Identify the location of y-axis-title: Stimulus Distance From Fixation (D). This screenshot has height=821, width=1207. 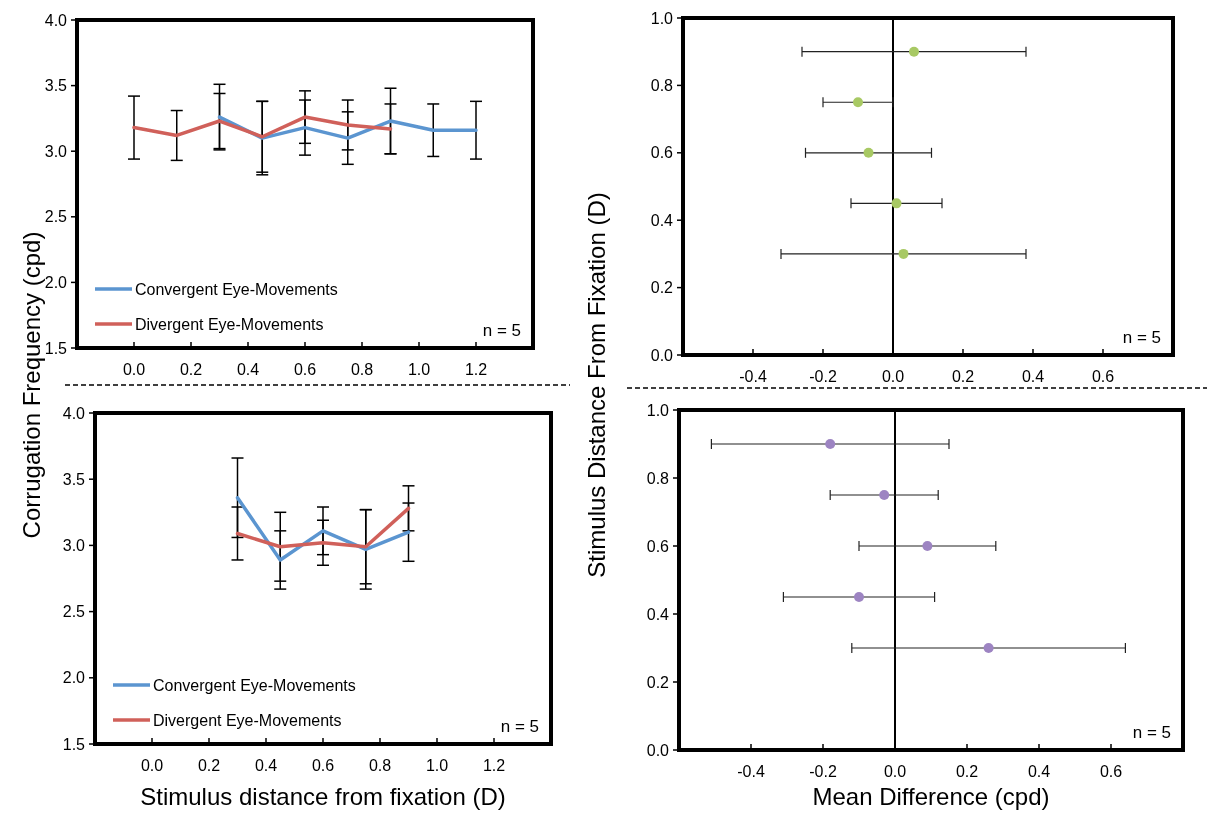
(597, 385).